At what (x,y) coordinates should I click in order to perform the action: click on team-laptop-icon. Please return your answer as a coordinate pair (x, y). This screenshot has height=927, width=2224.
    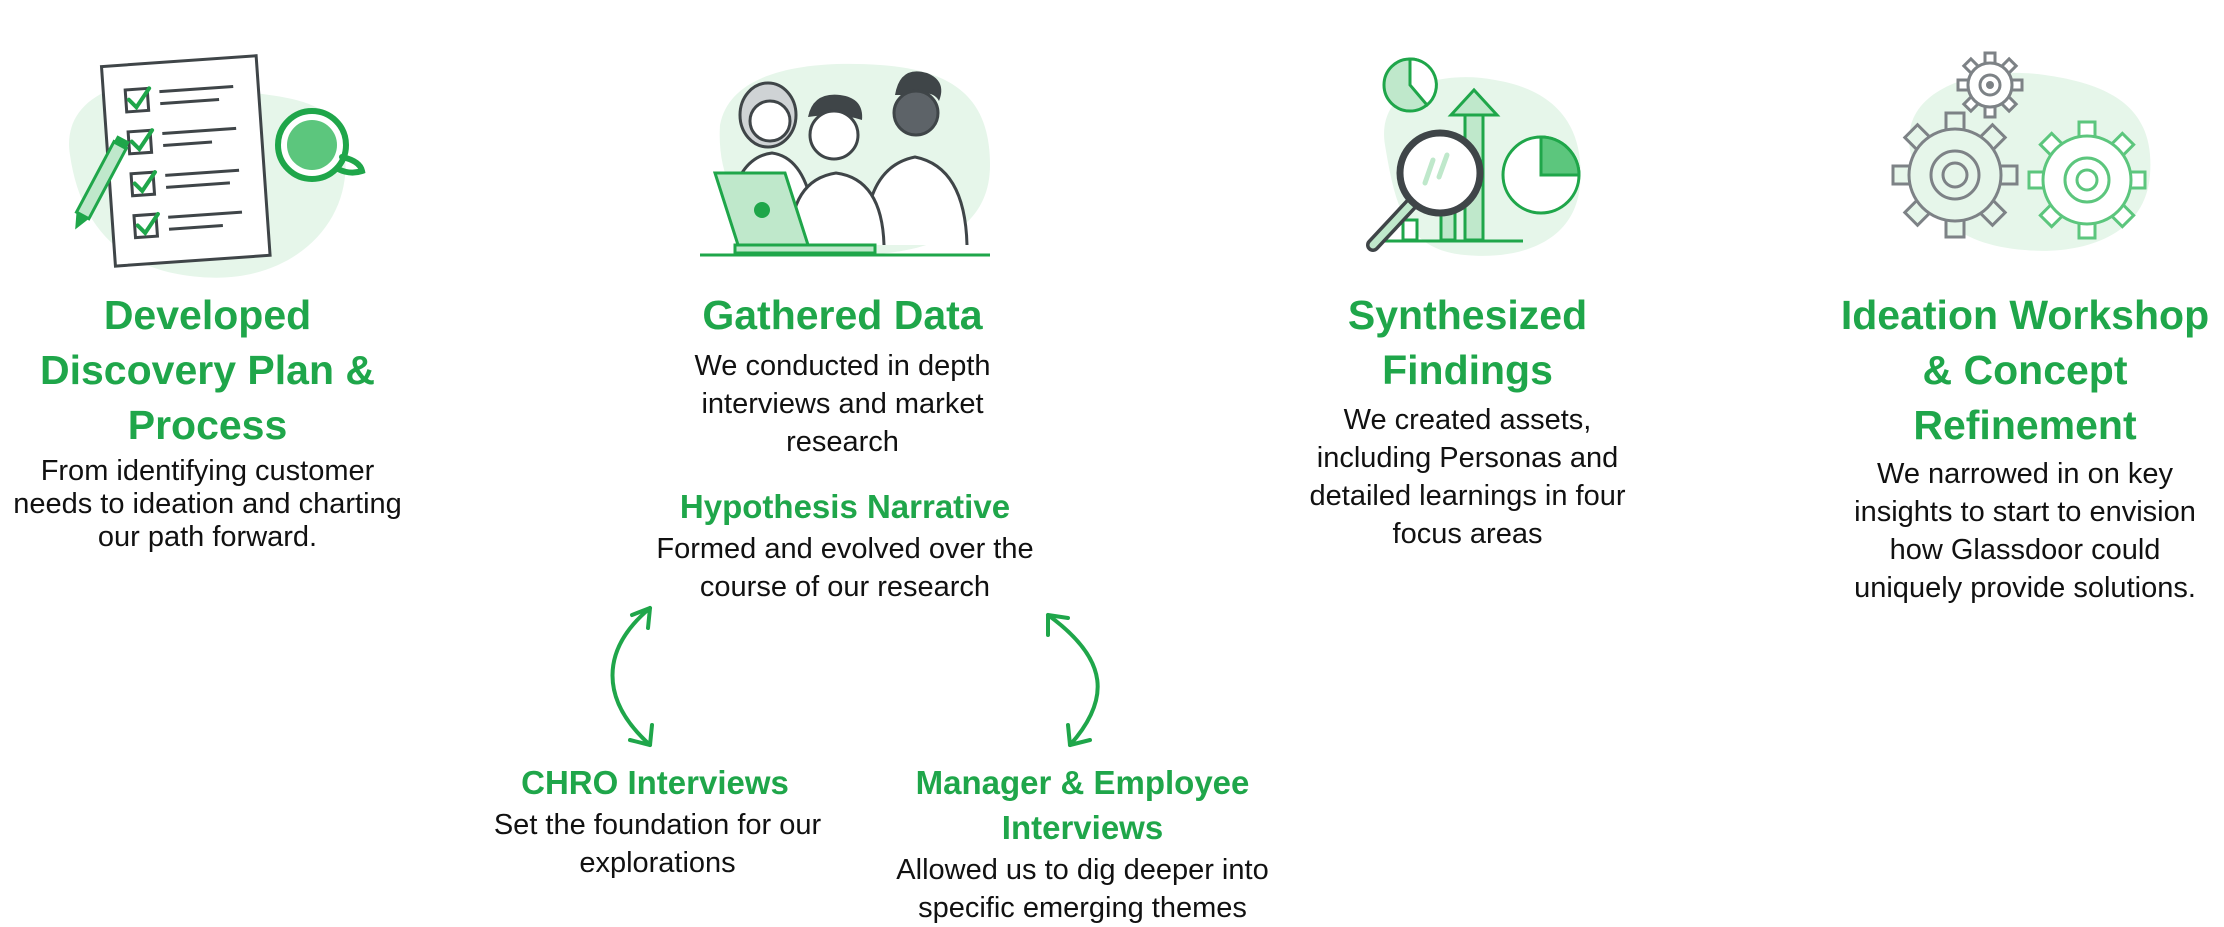
    Looking at the image, I should click on (845, 160).